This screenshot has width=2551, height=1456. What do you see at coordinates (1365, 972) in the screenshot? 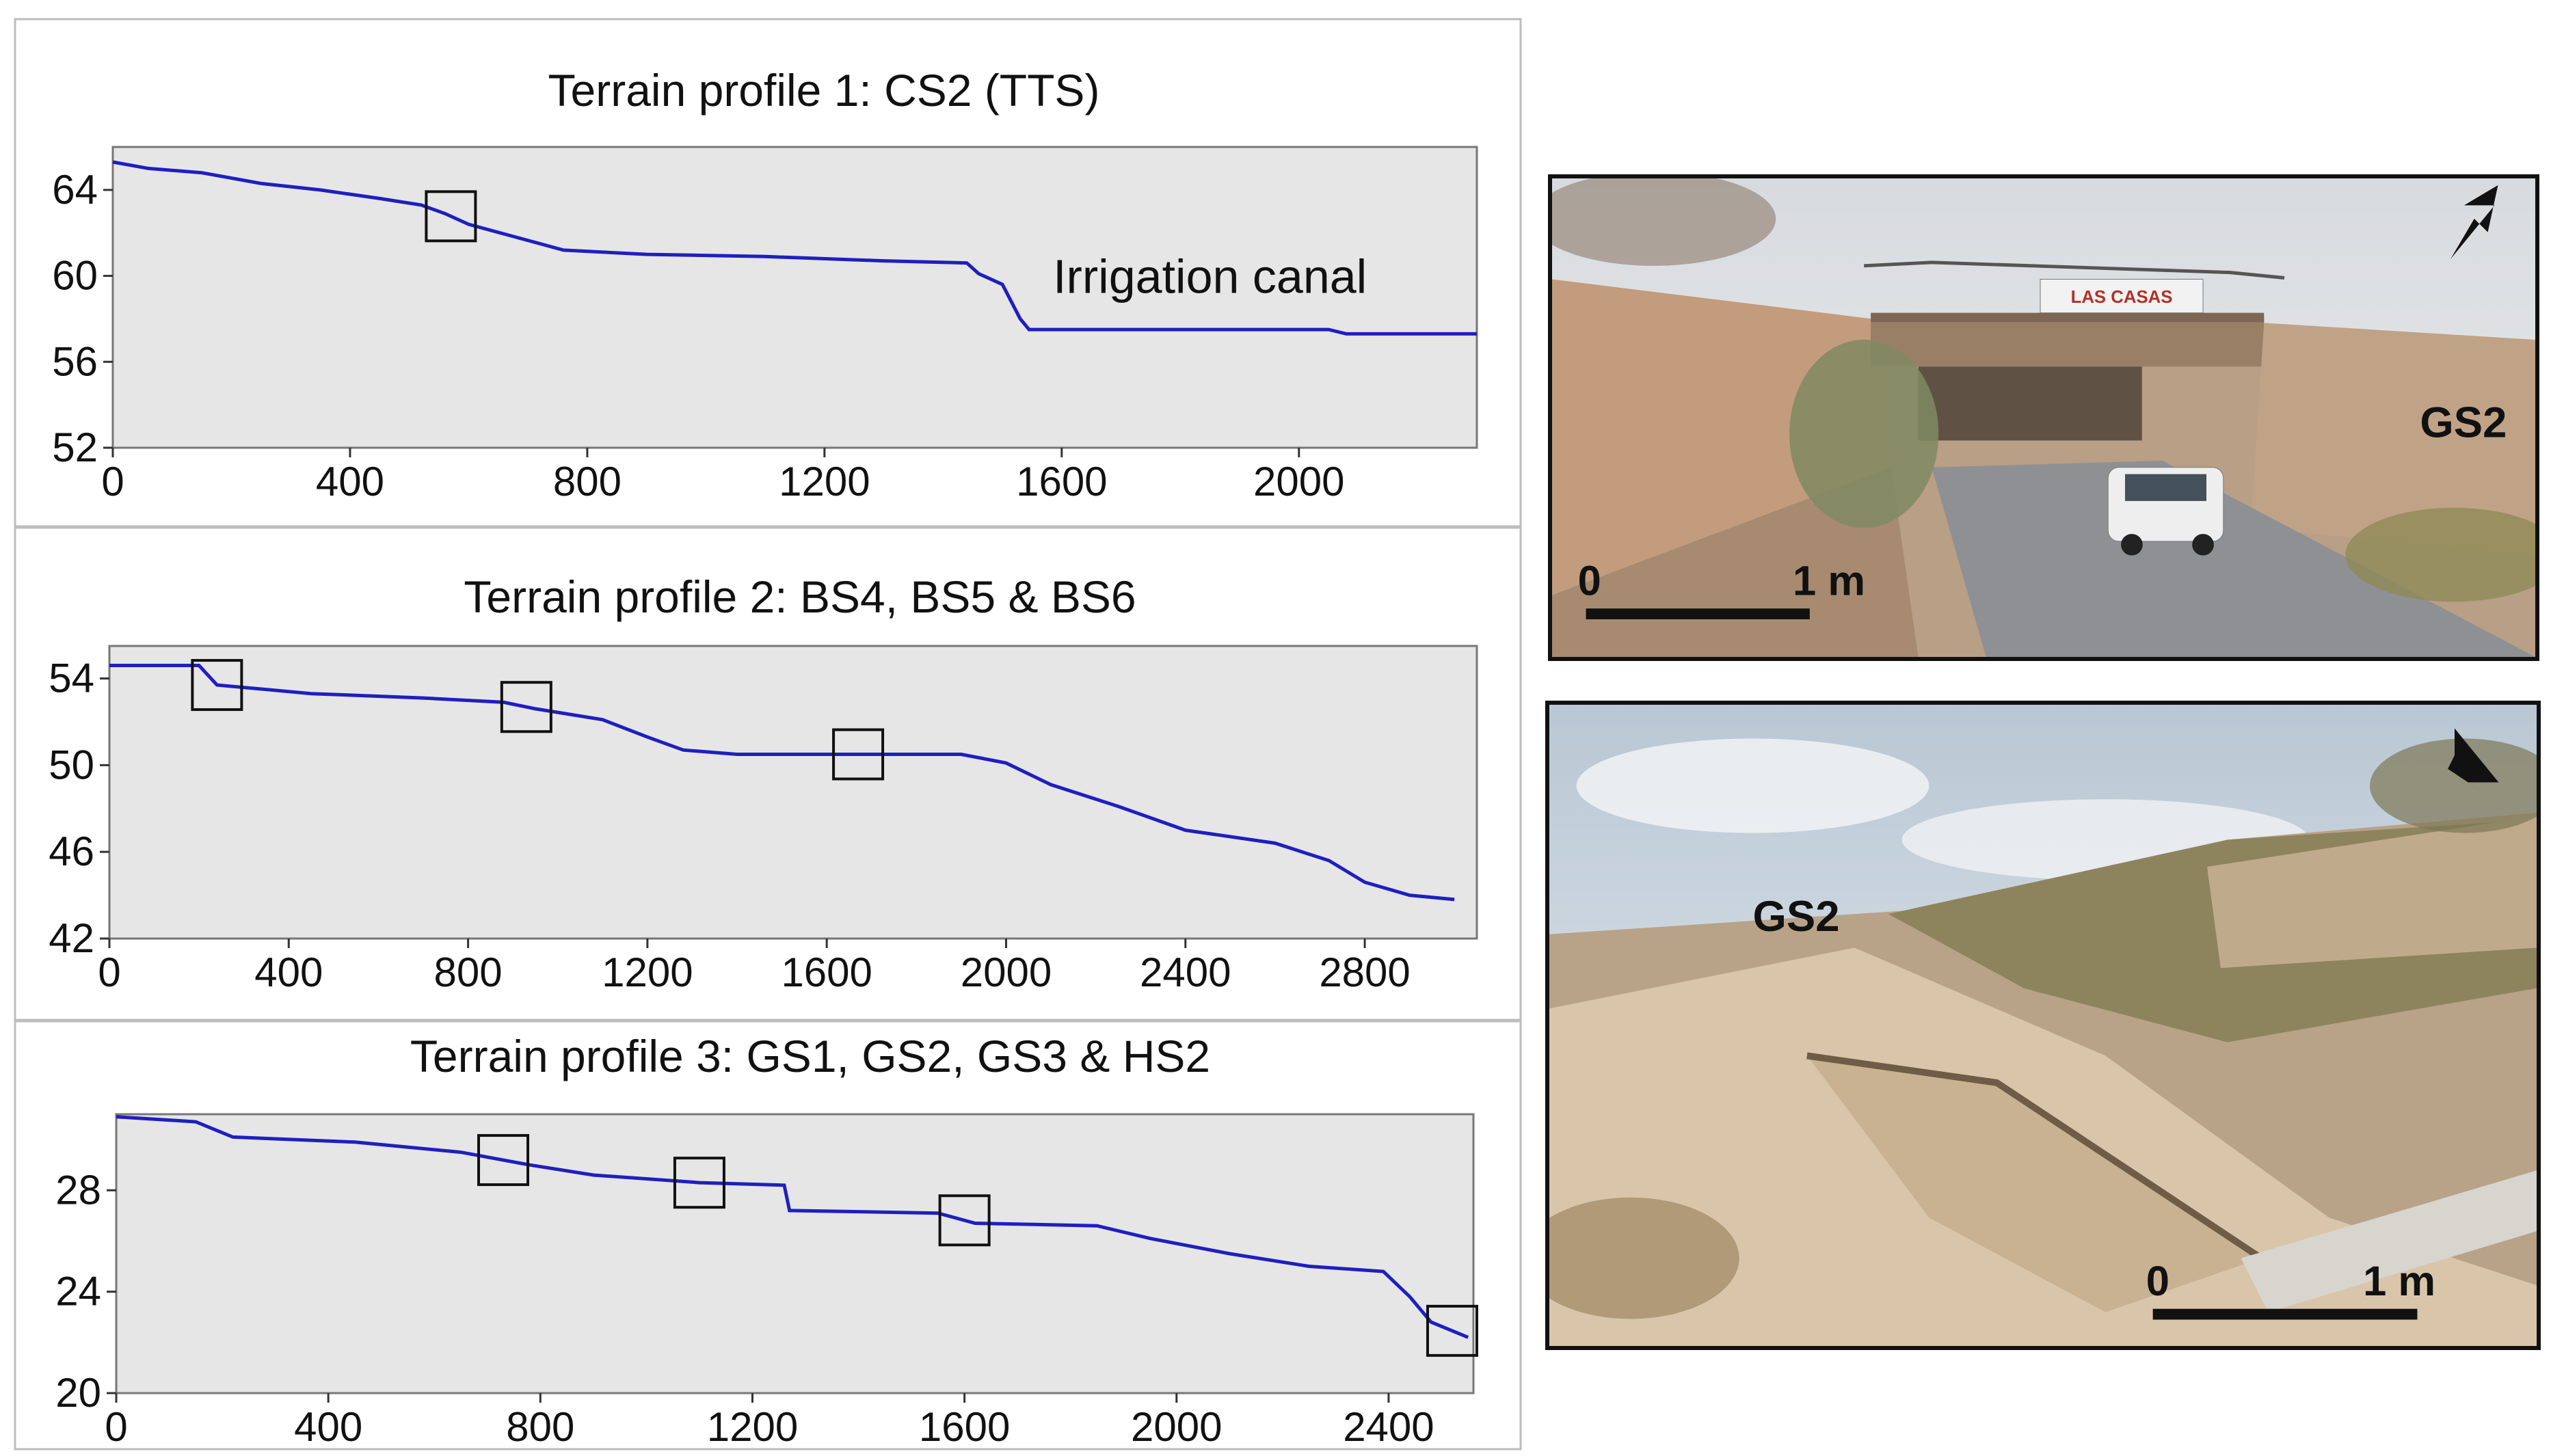
I see `x-tick-label: 2800` at bounding box center [1365, 972].